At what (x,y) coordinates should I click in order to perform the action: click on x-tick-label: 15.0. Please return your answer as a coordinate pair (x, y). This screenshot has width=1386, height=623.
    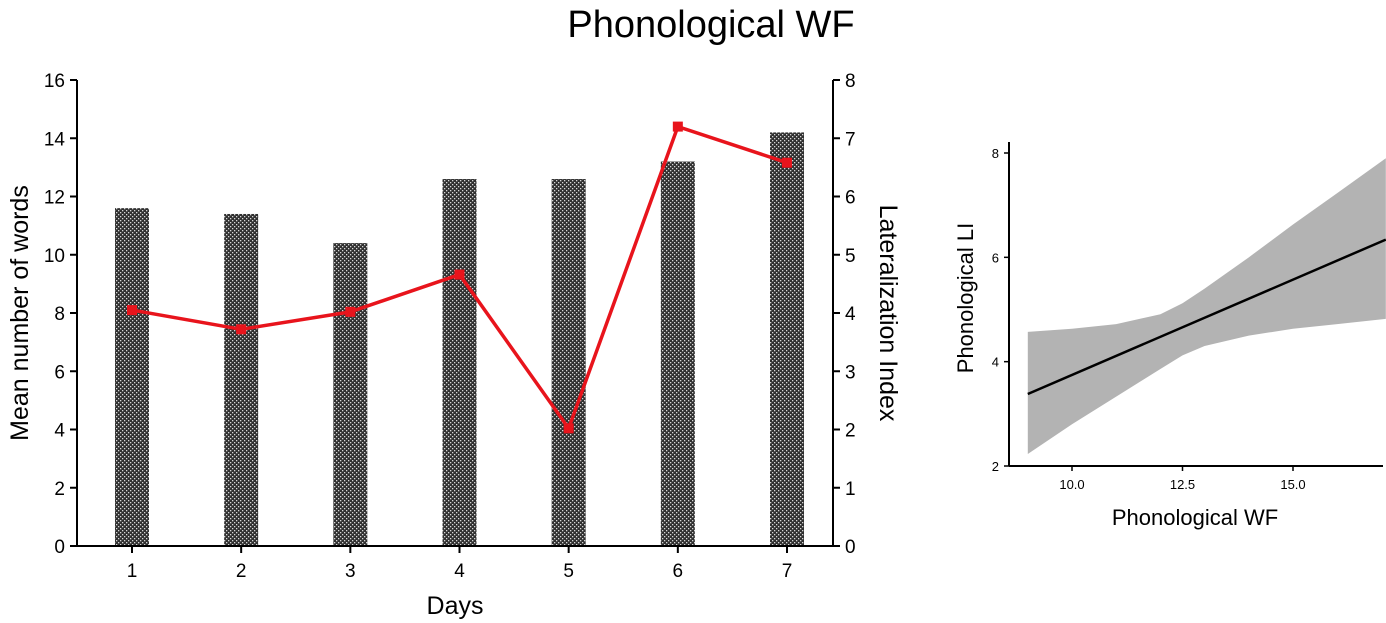
    Looking at the image, I should click on (1292, 484).